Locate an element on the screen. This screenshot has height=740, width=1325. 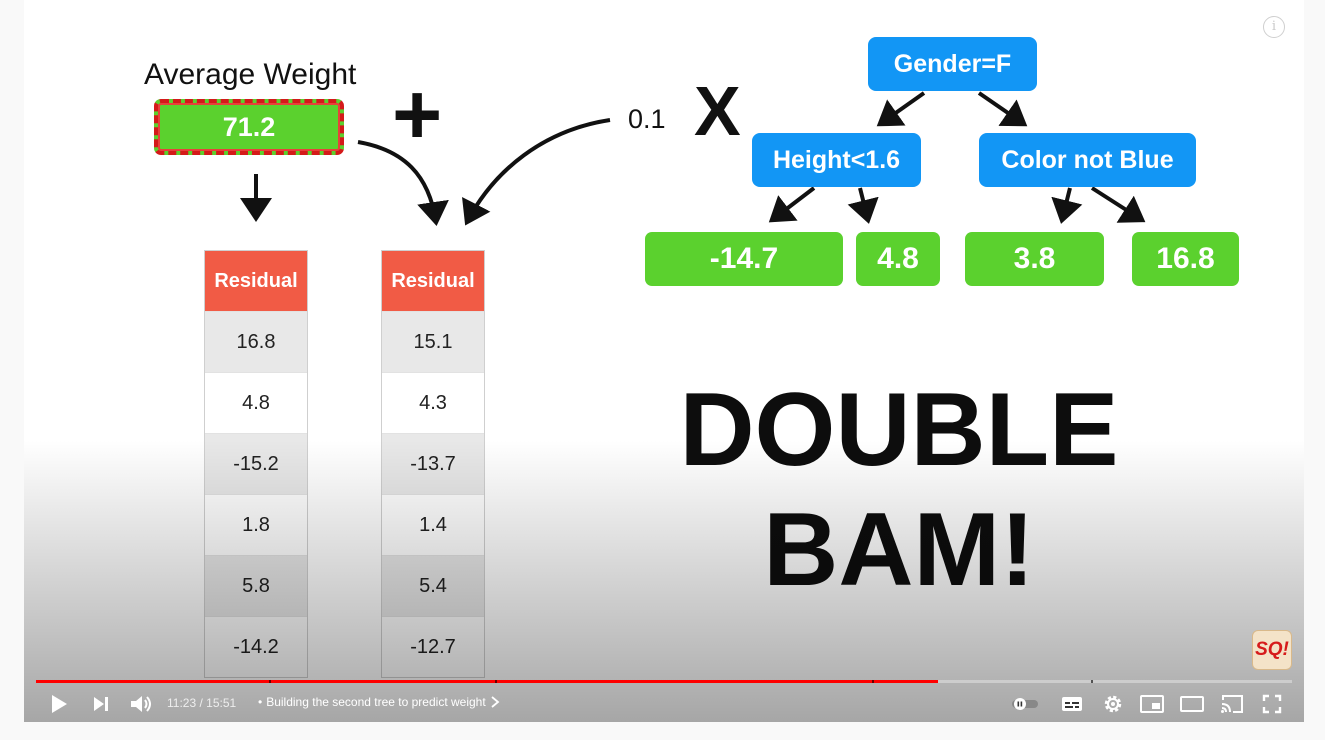
progress-bar is located at coordinates (664, 681).